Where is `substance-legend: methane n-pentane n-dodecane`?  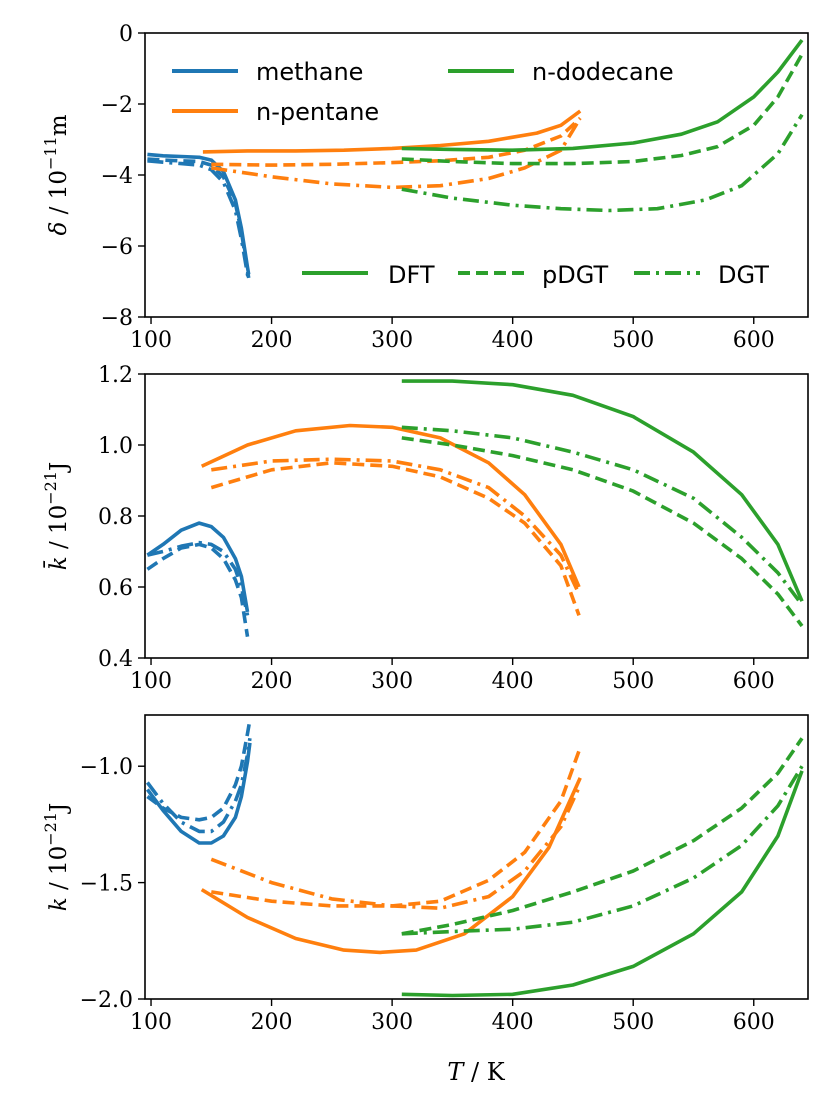 substance-legend: methane n-pentane n-dodecane is located at coordinates (423, 92).